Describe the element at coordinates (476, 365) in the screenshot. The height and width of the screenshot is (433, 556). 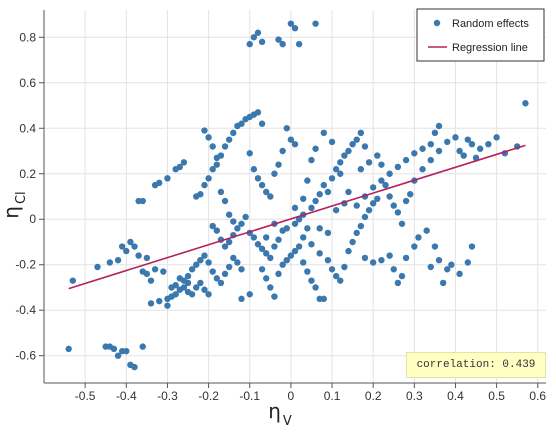
I see `correlation-annotation: correlation: 0.439` at that location.